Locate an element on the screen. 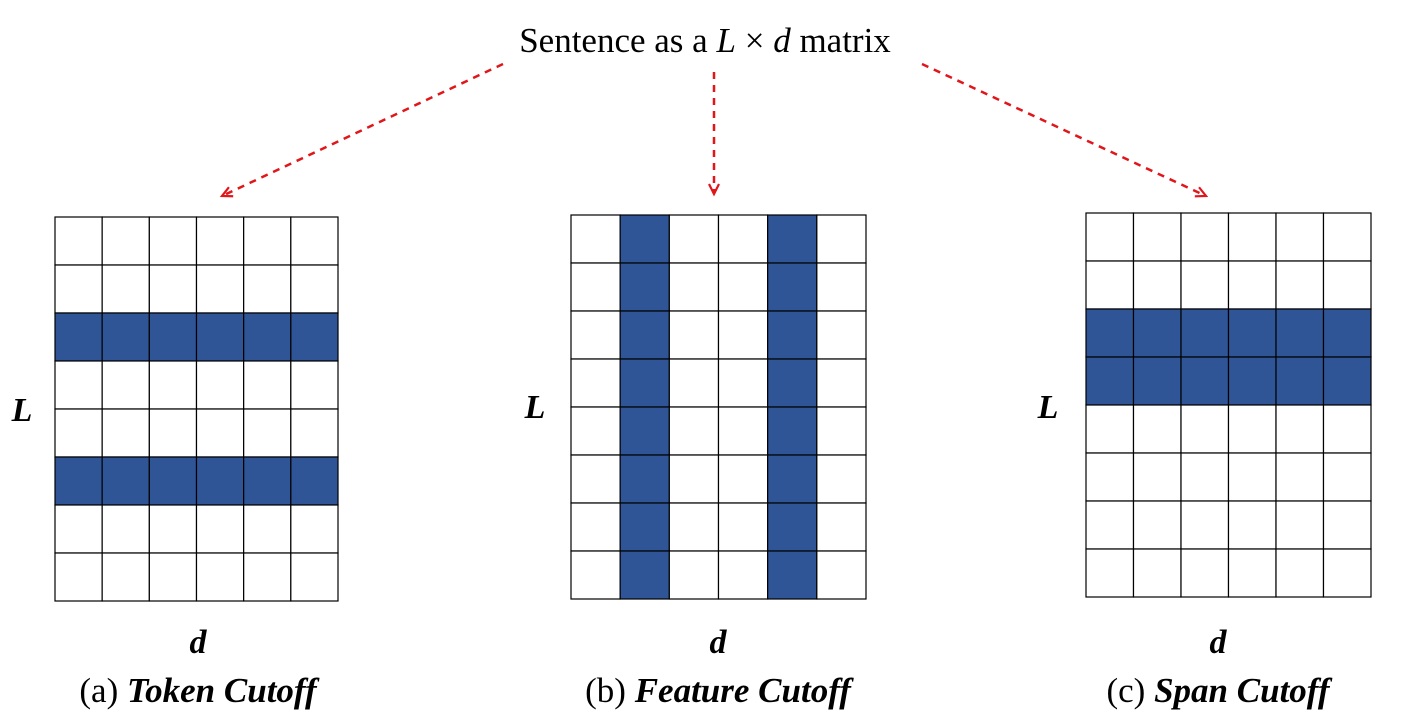 The image size is (1410, 726). span-cutoff-matrix is located at coordinates (1228, 405).